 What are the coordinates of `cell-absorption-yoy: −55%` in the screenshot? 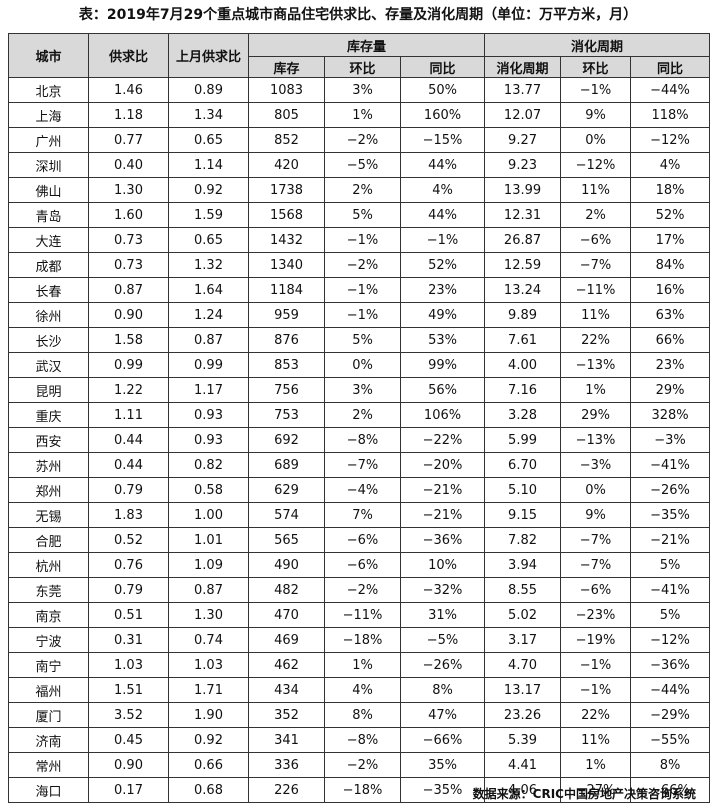 It's located at (670, 740).